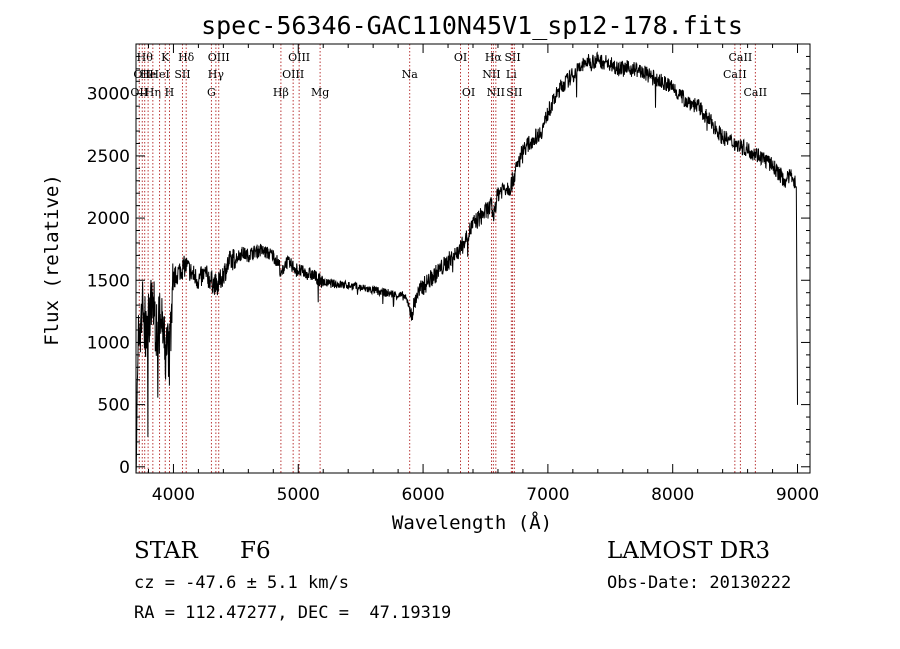  What do you see at coordinates (472, 522) in the screenshot?
I see `x-axis-label: Wavelength (Å)` at bounding box center [472, 522].